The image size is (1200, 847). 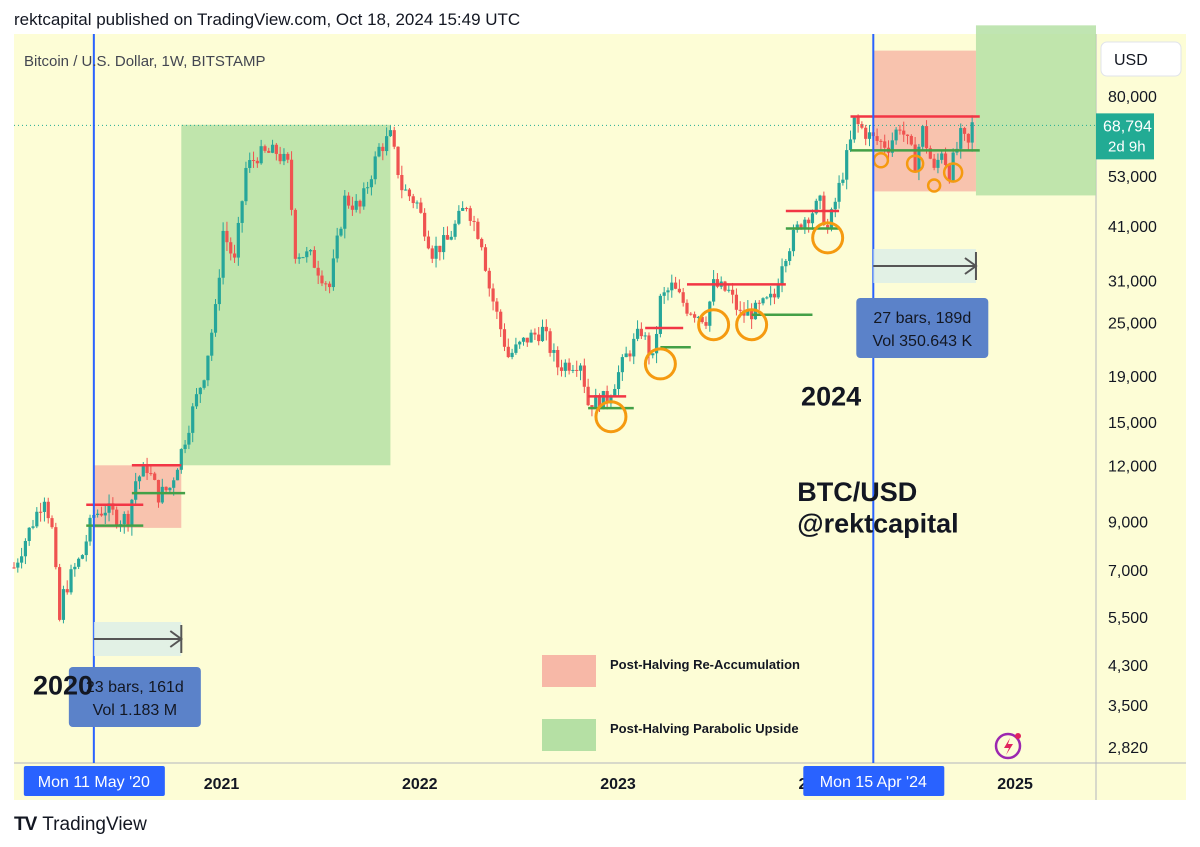 I want to click on flash-bolt-icon, so click(x=1008, y=746).